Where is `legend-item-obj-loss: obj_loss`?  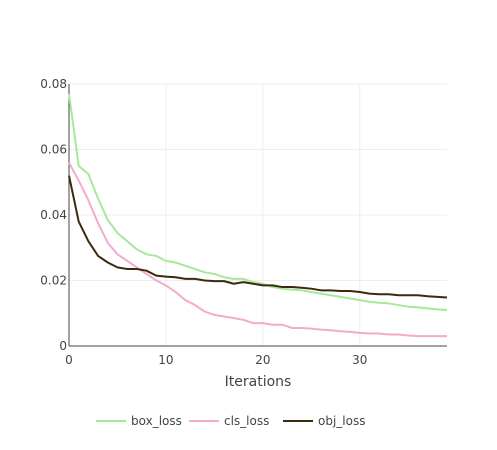 legend-item-obj-loss: obj_loss is located at coordinates (324, 421).